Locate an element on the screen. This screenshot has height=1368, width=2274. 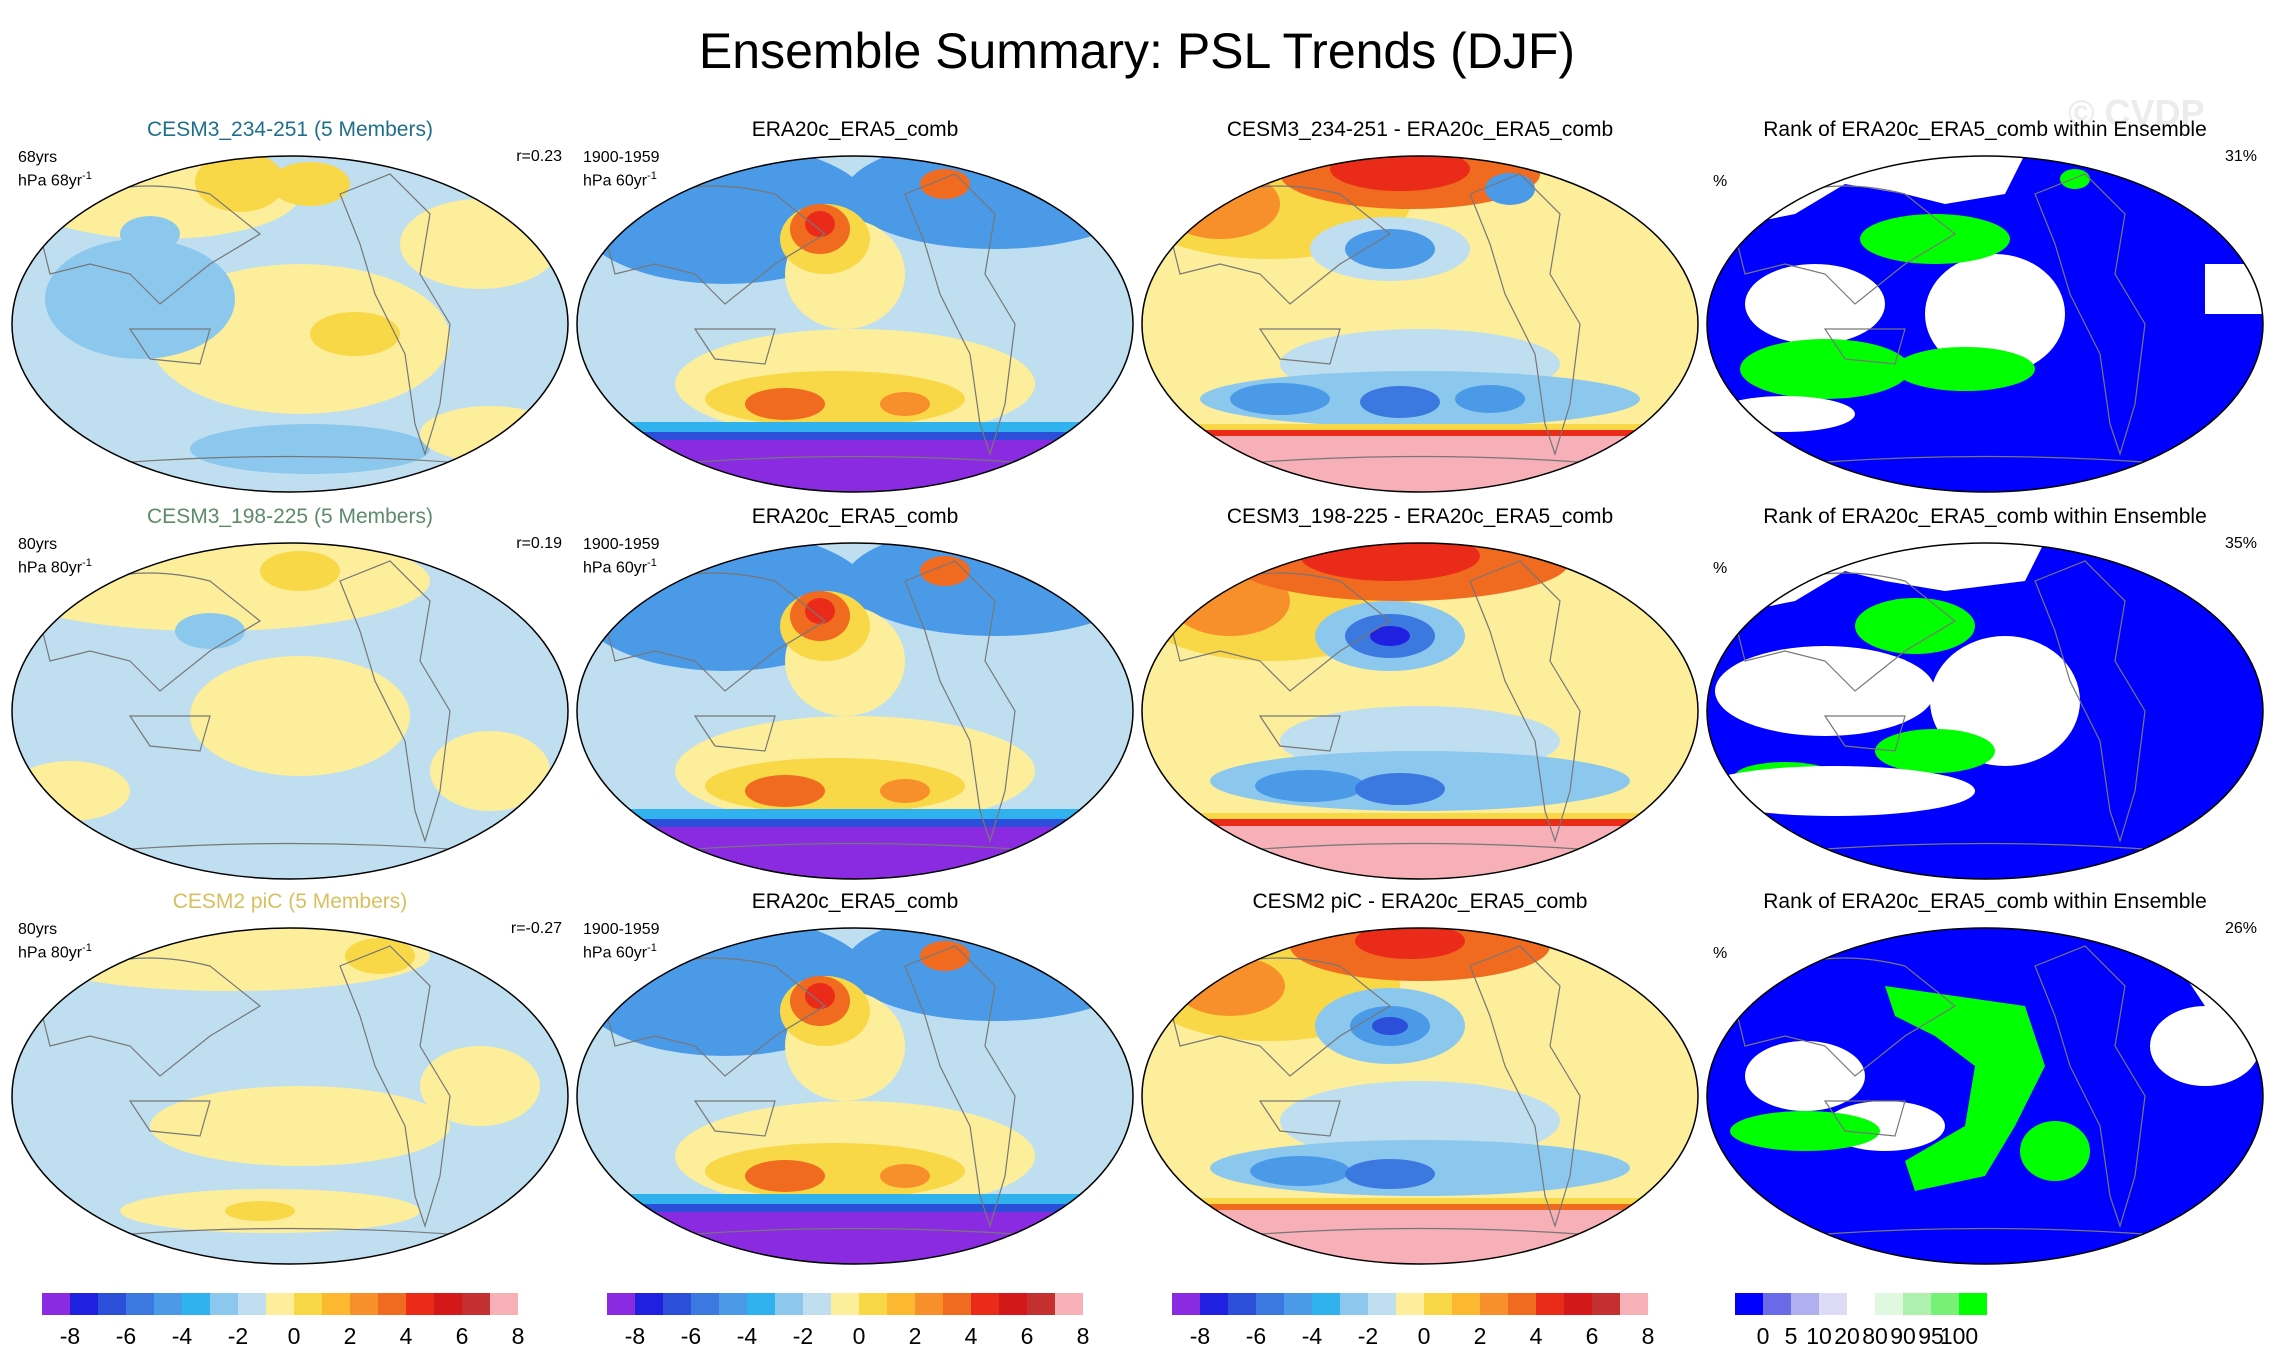
map-observed-row2 is located at coordinates (855, 711).